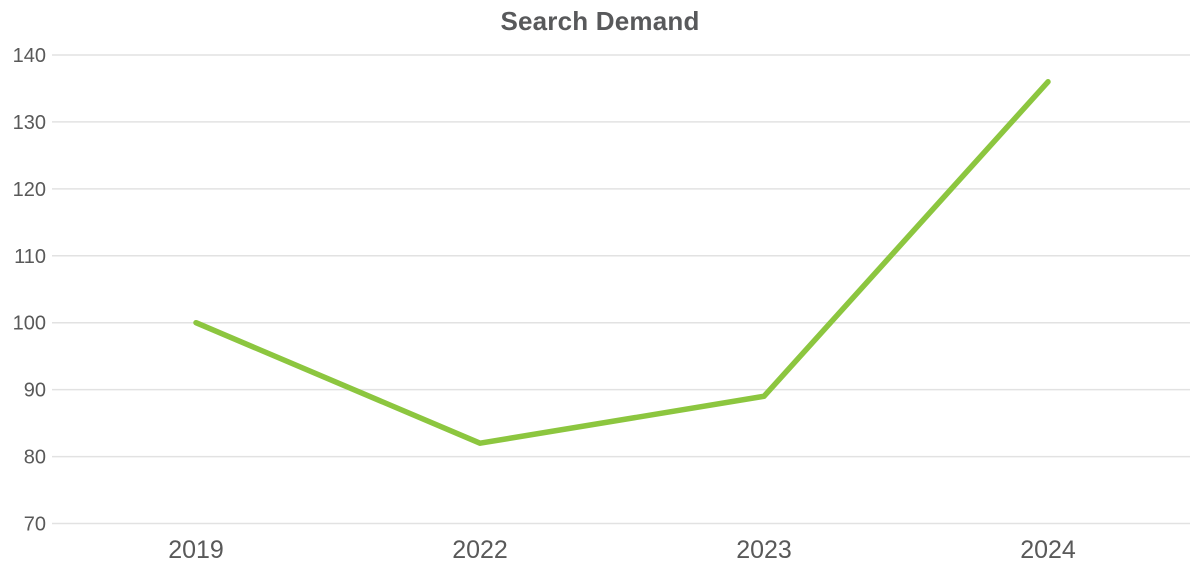  Describe the element at coordinates (600, 21) in the screenshot. I see `chart-title: Search Demand` at that location.